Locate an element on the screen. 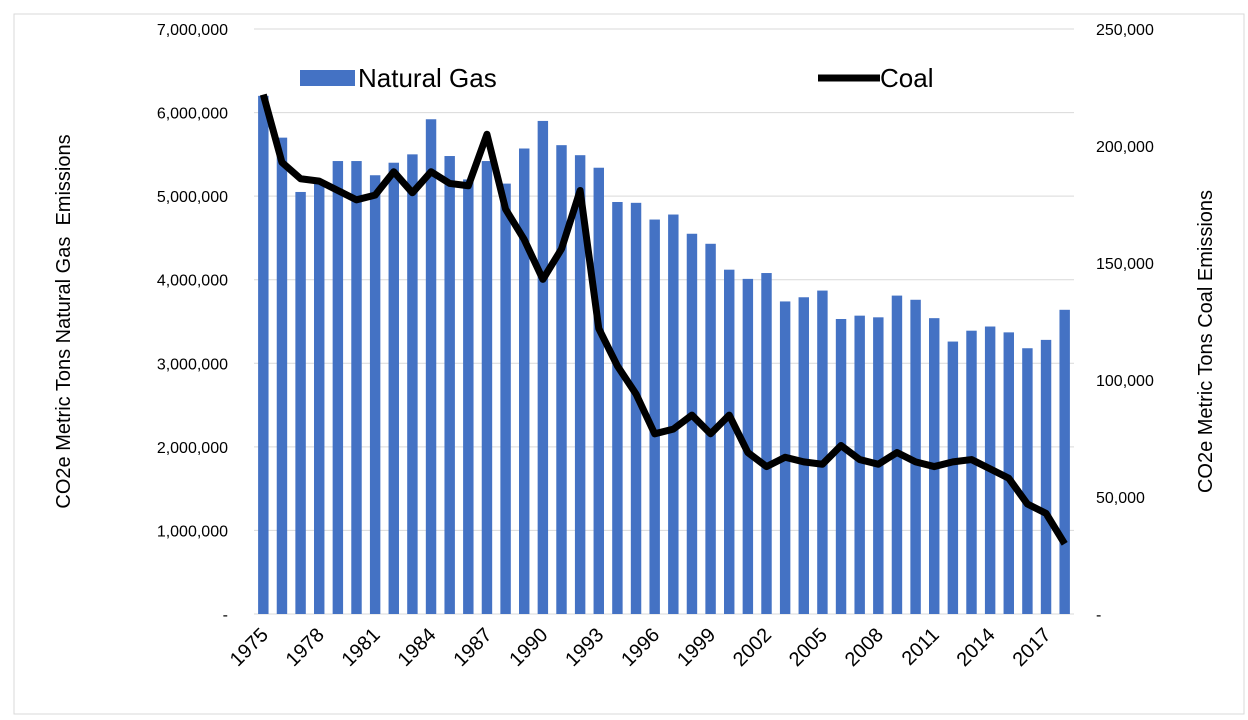  y-tick-label: 7,000,000 is located at coordinates (192, 30).